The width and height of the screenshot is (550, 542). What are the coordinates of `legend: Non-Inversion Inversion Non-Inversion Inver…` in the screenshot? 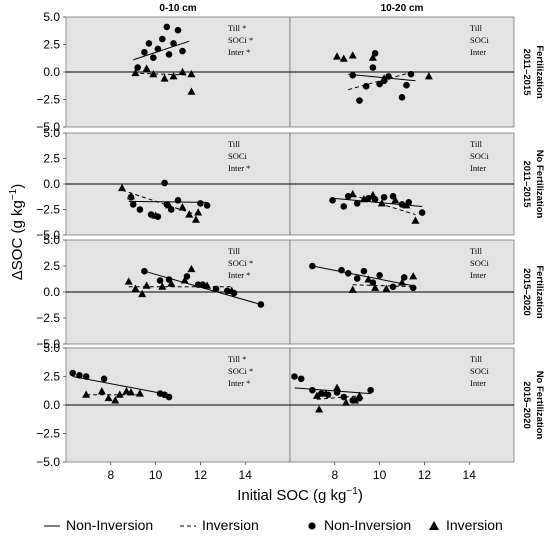 It's located at (273, 525).